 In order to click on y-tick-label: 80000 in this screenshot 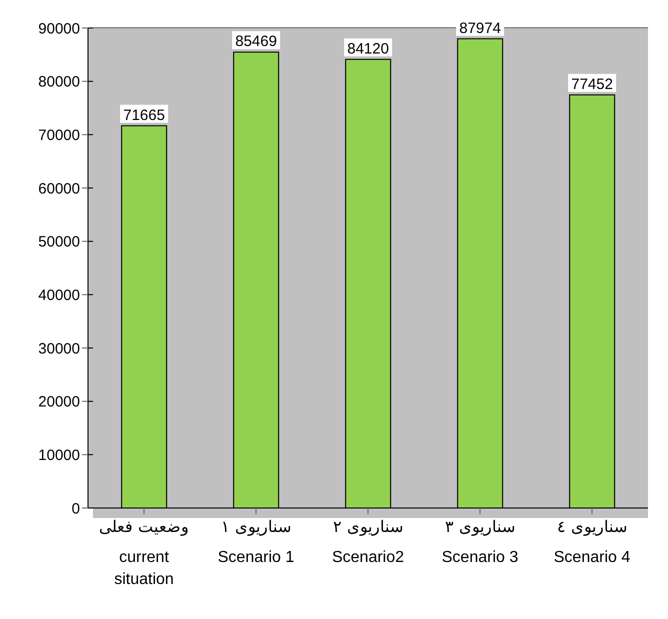, I will do `click(59, 82)`.